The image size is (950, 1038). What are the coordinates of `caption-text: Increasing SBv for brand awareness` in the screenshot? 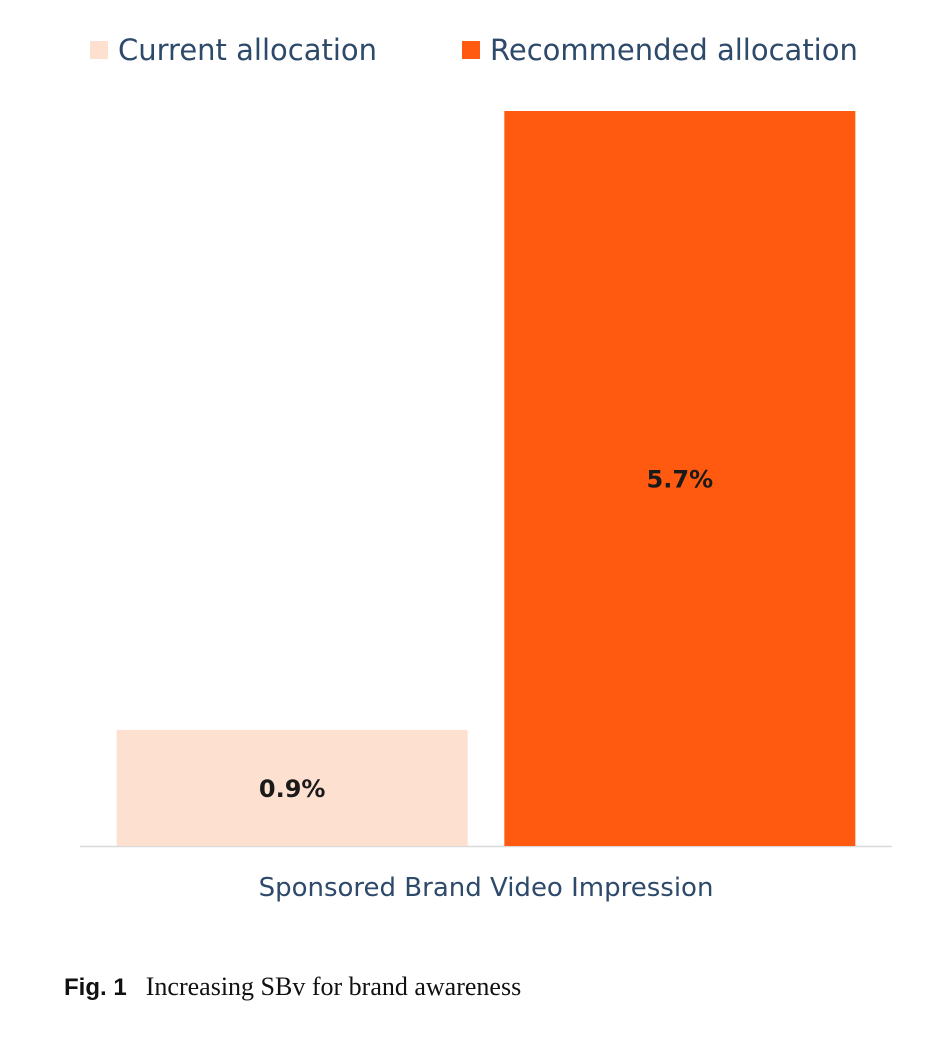 It's located at (333, 986).